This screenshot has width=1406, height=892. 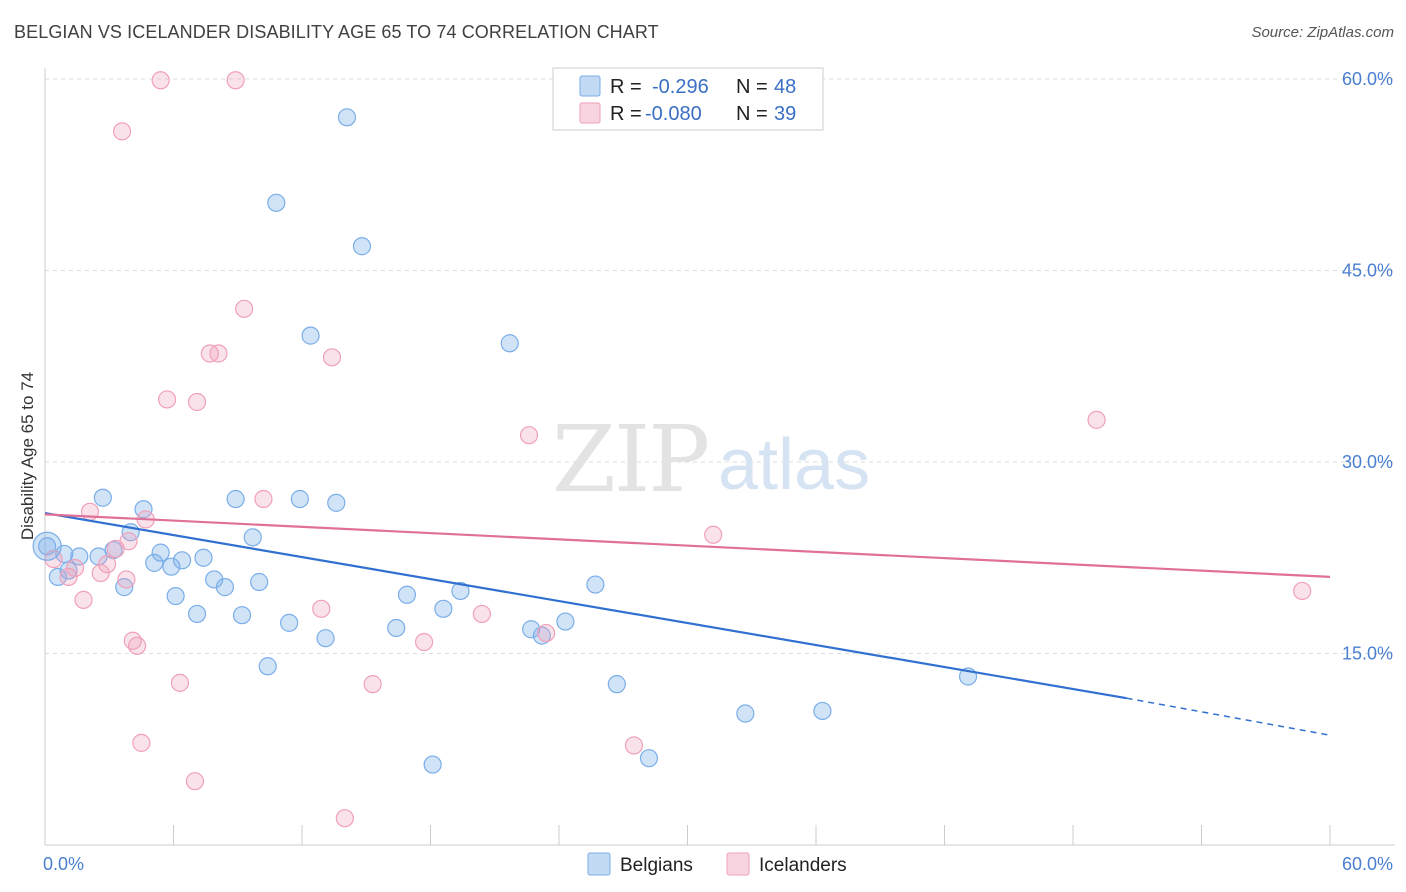 I want to click on trend-line-icelanders, so click(x=687, y=545).